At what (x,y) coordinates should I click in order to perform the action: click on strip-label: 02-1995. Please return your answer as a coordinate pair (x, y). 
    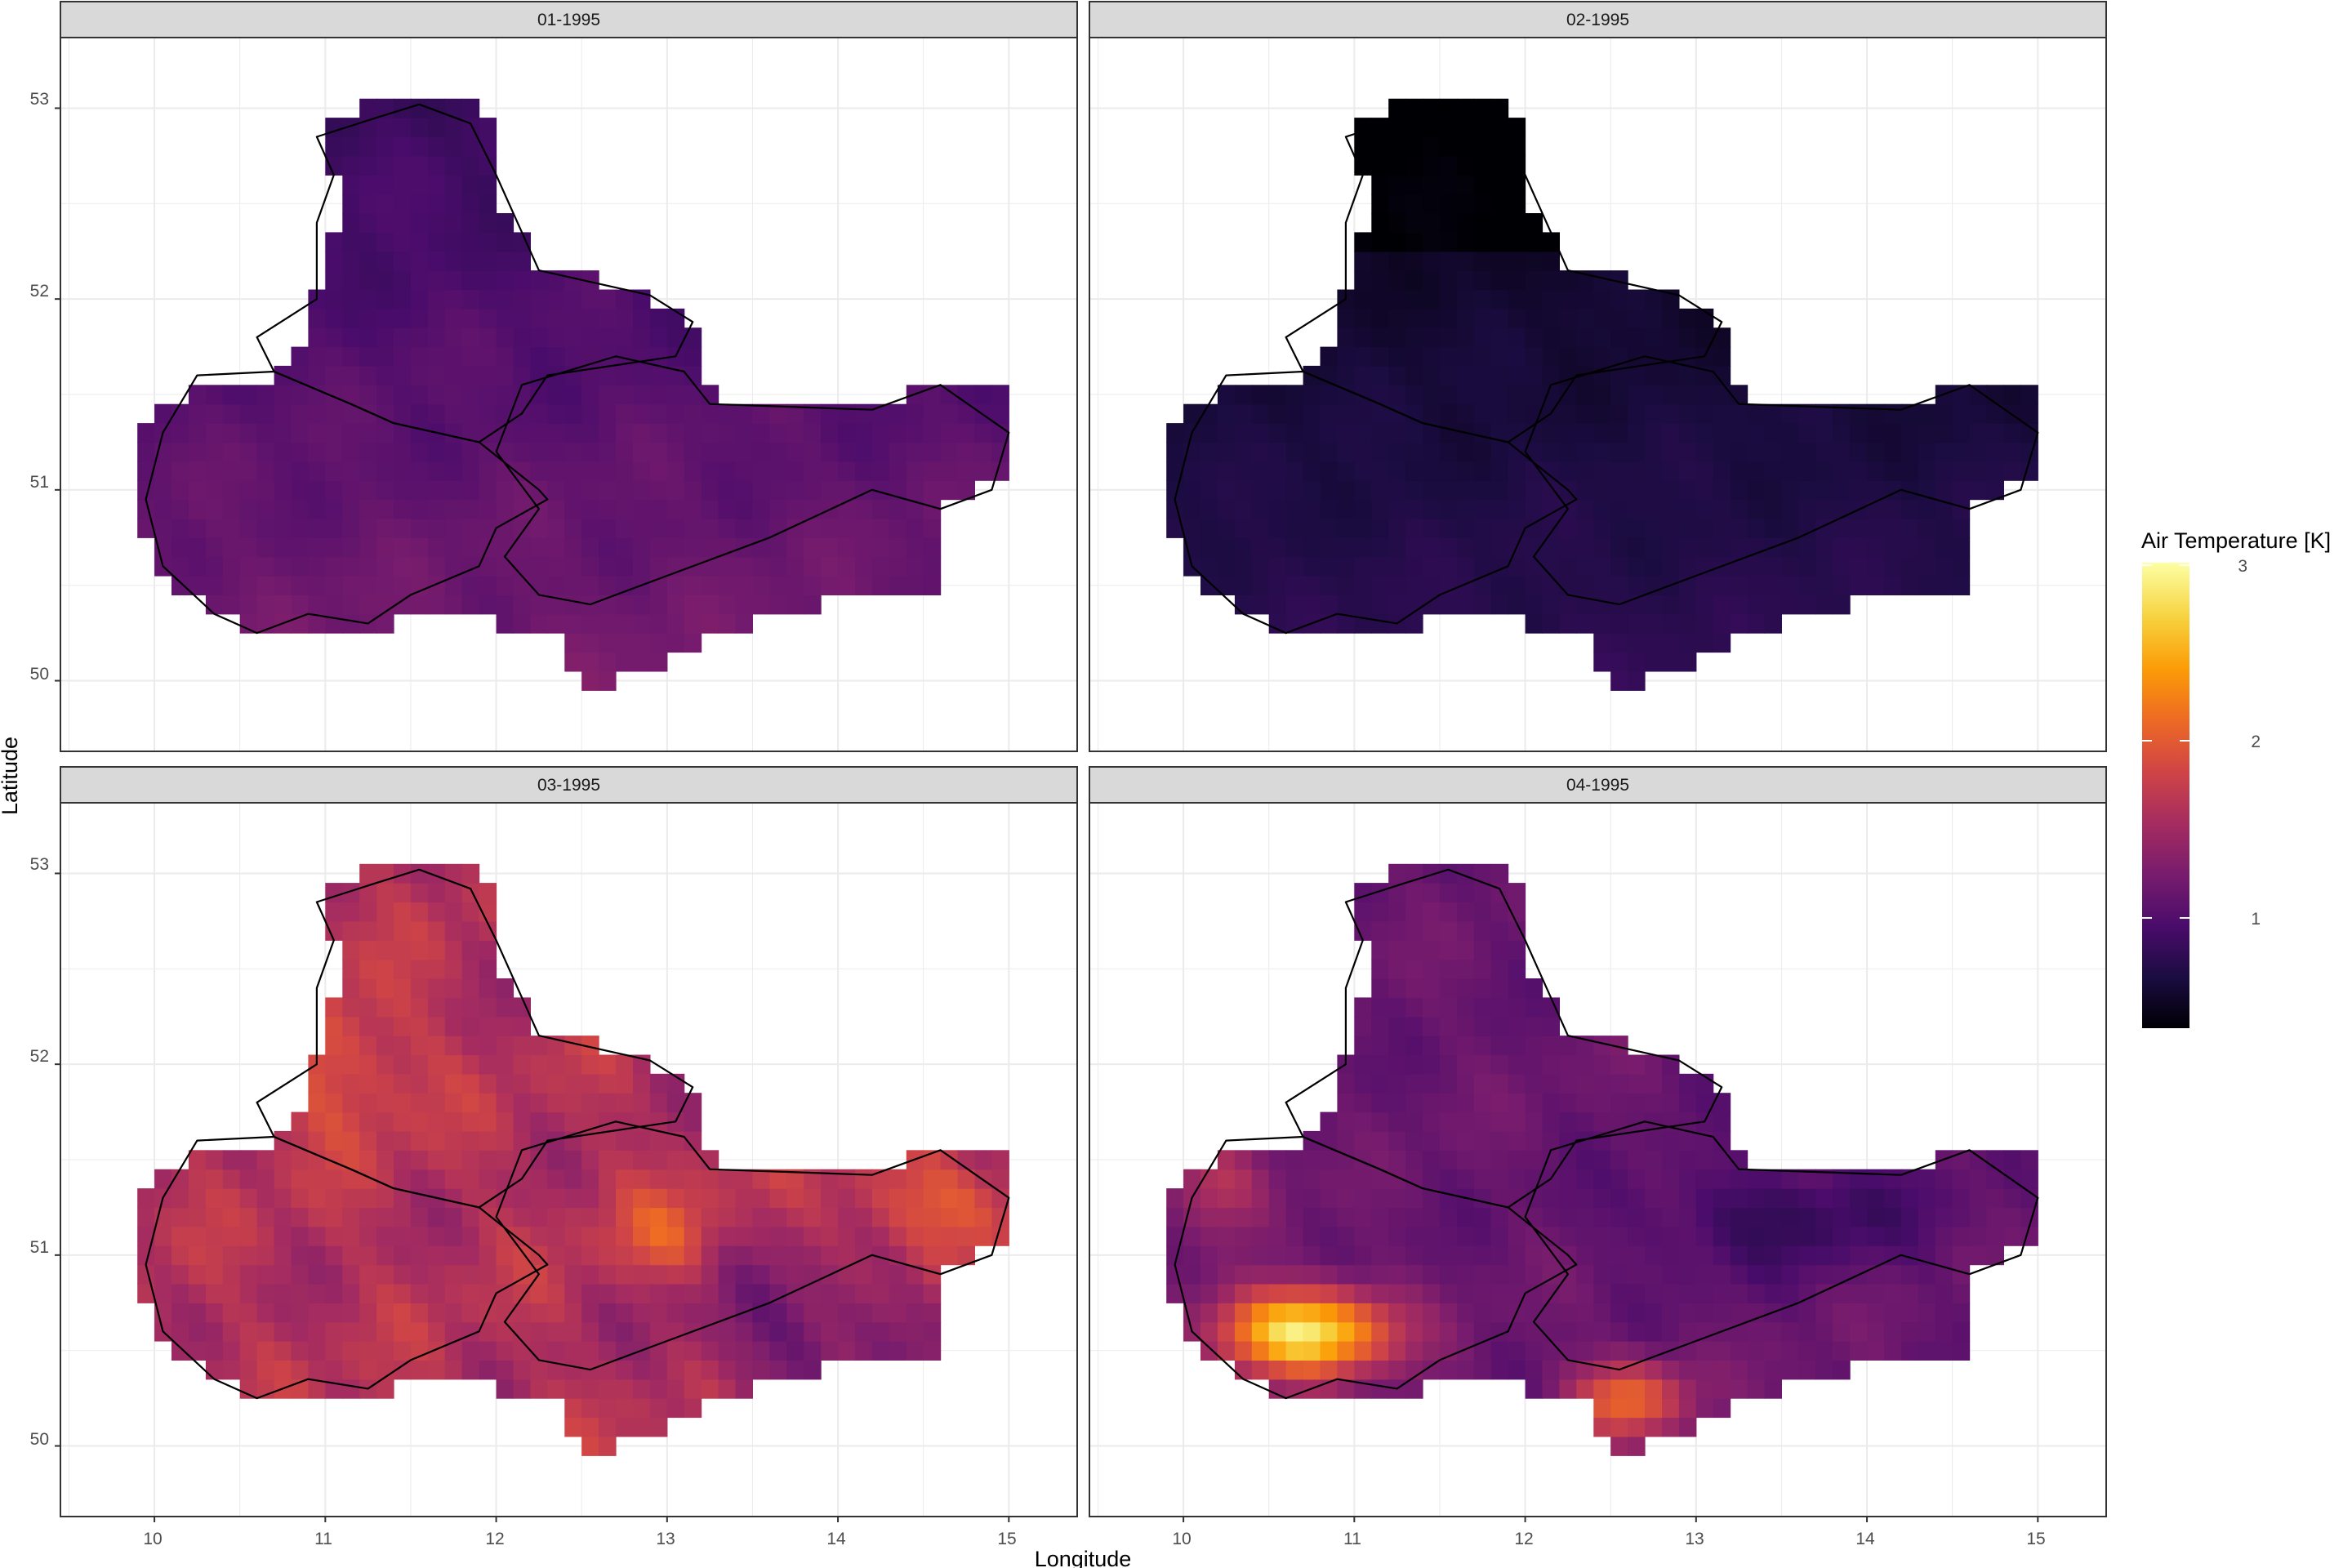
    Looking at the image, I should click on (1597, 20).